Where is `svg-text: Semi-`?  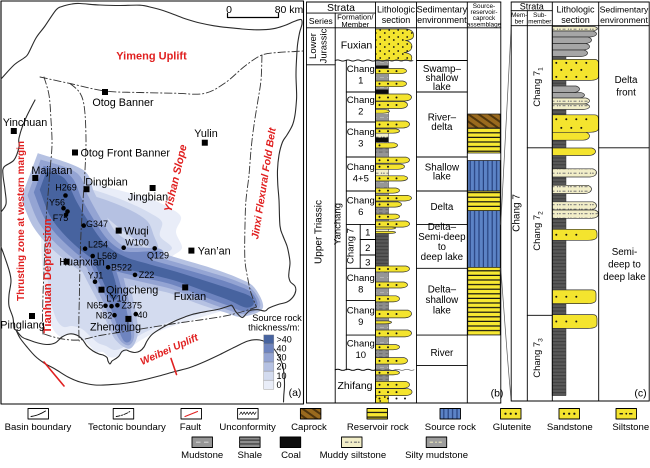
svg-text: Semi- is located at coordinates (625, 252).